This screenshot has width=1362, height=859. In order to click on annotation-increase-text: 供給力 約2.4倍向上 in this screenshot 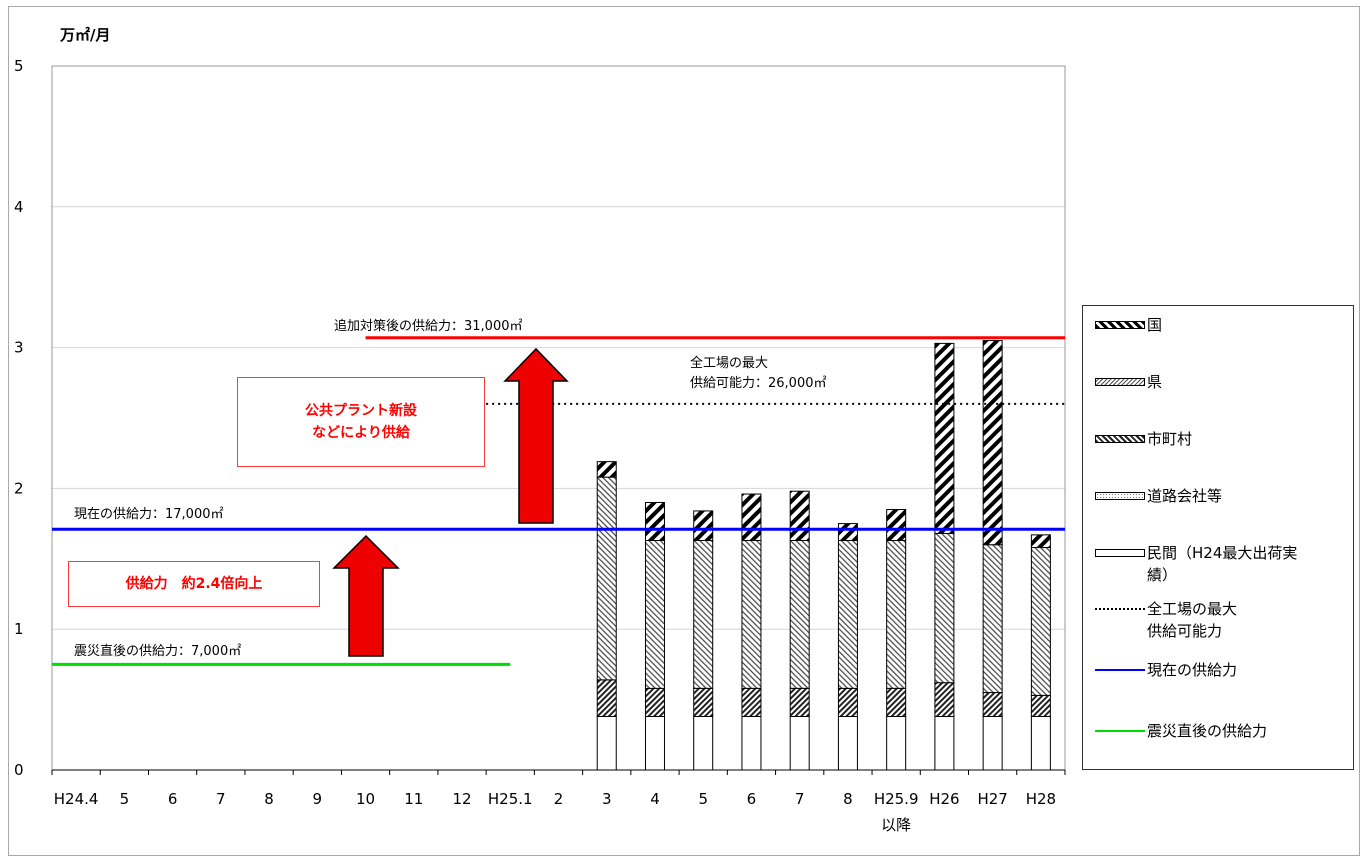, I will do `click(194, 584)`.